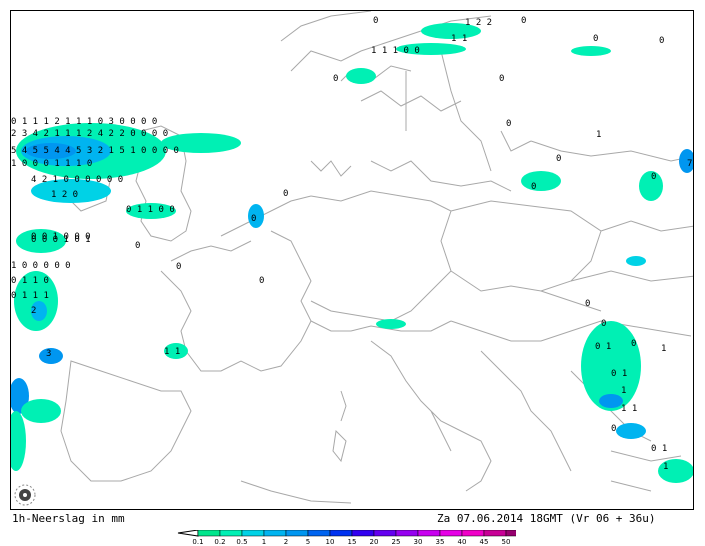 The image size is (705, 546). I want to click on precip-value-label: 2 3 4 2 1 1 1 2 4 2 2 0 0 0 0, so click(89, 134).